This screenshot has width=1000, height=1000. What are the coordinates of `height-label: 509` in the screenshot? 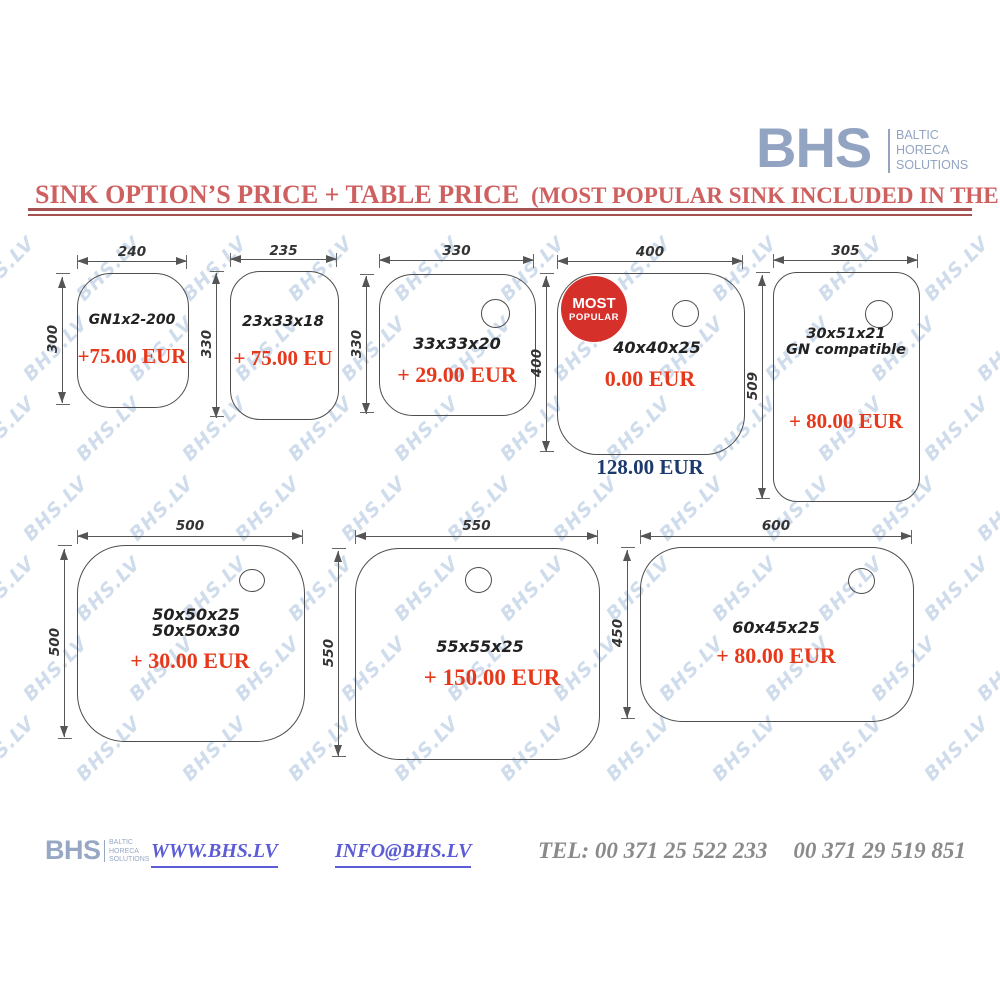 It's located at (753, 386).